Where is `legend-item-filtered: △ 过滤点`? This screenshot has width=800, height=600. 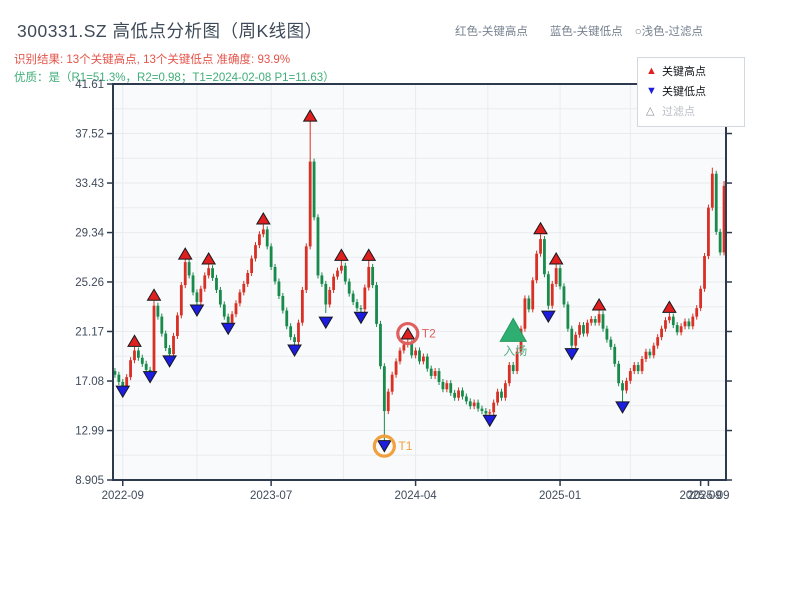 legend-item-filtered: △ 过滤点 is located at coordinates (691, 111).